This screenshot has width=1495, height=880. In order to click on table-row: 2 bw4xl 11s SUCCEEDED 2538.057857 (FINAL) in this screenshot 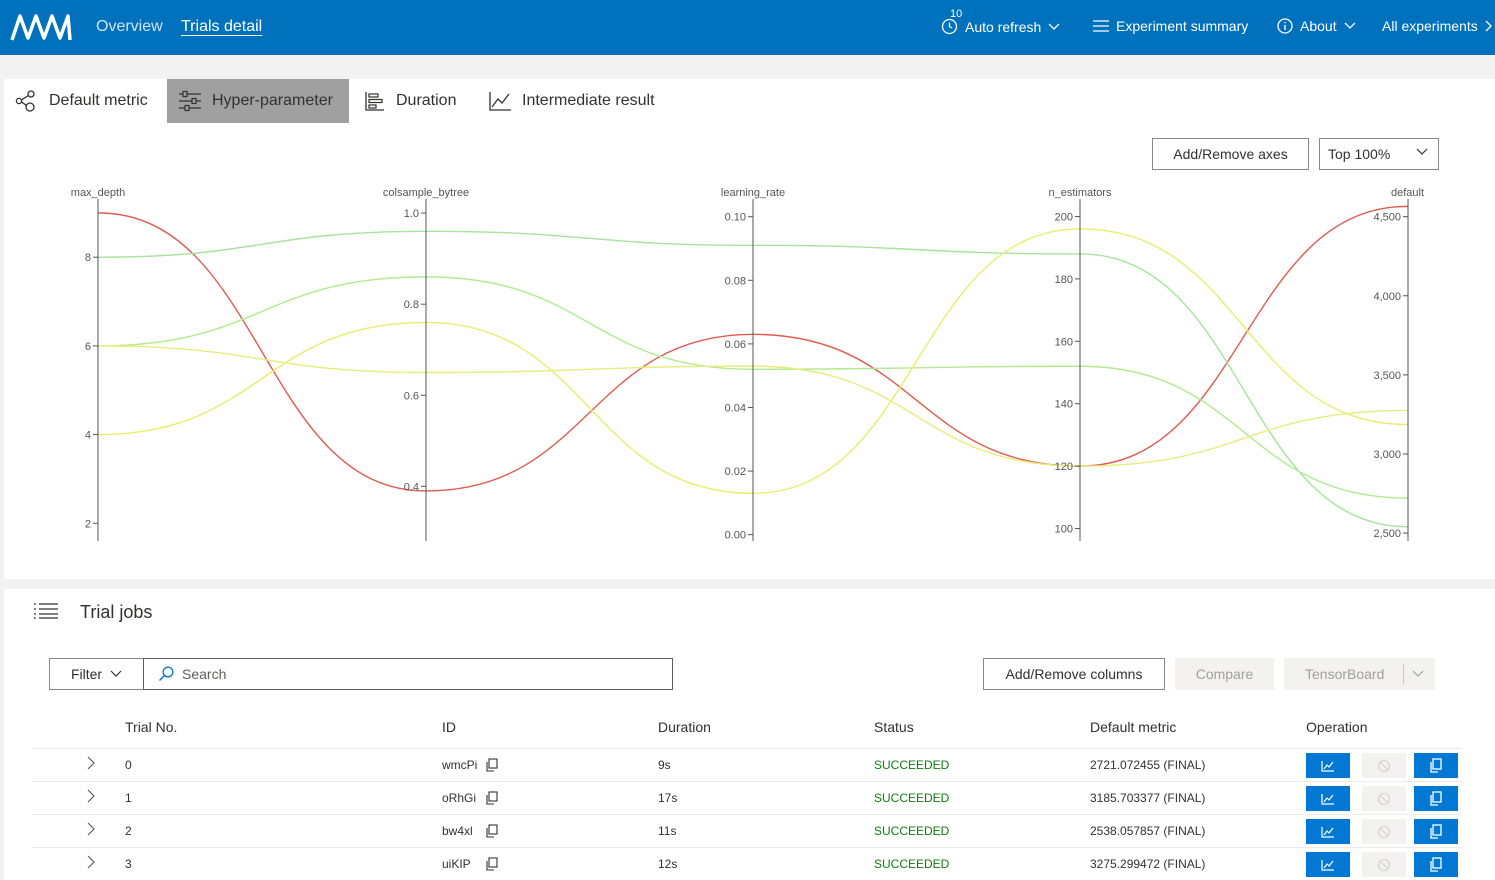, I will do `click(747, 830)`.